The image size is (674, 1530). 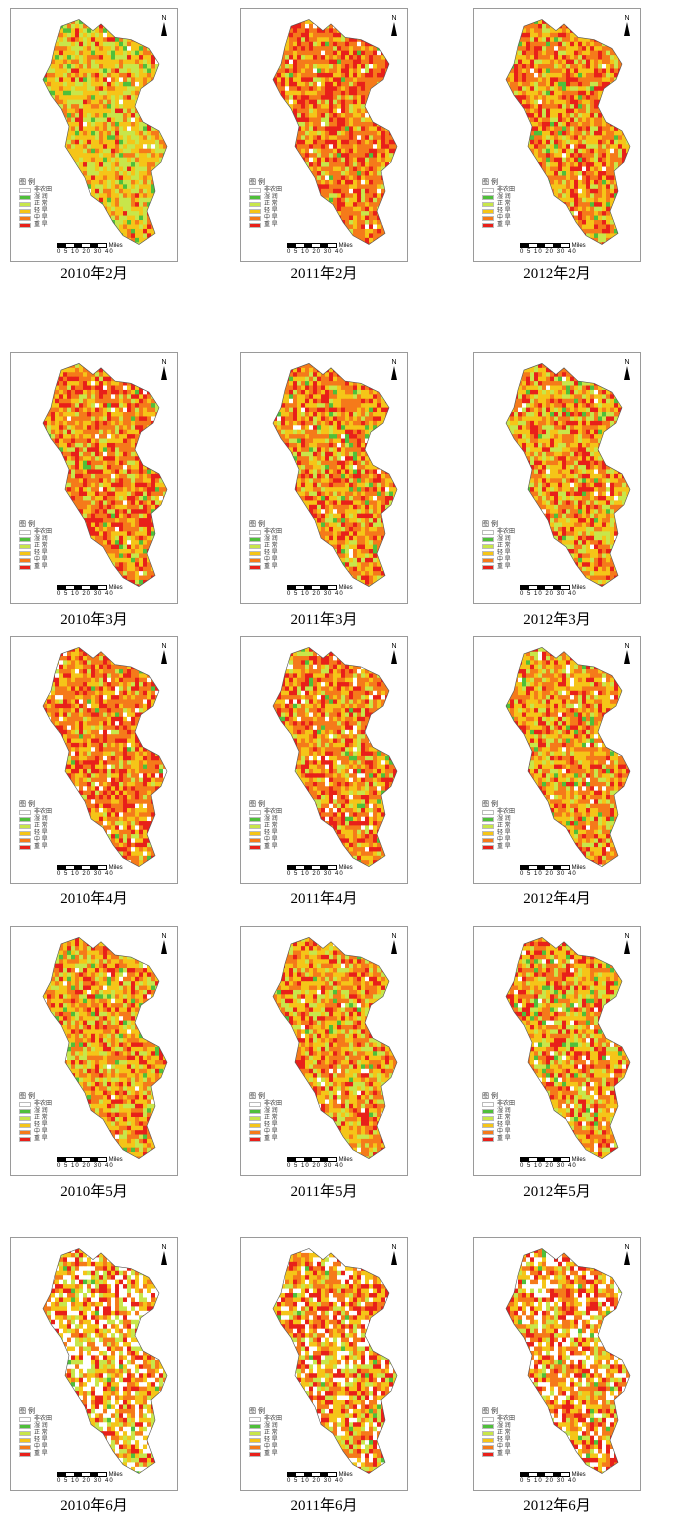 I want to click on legend-item: 湿 润, so click(x=265, y=1426).